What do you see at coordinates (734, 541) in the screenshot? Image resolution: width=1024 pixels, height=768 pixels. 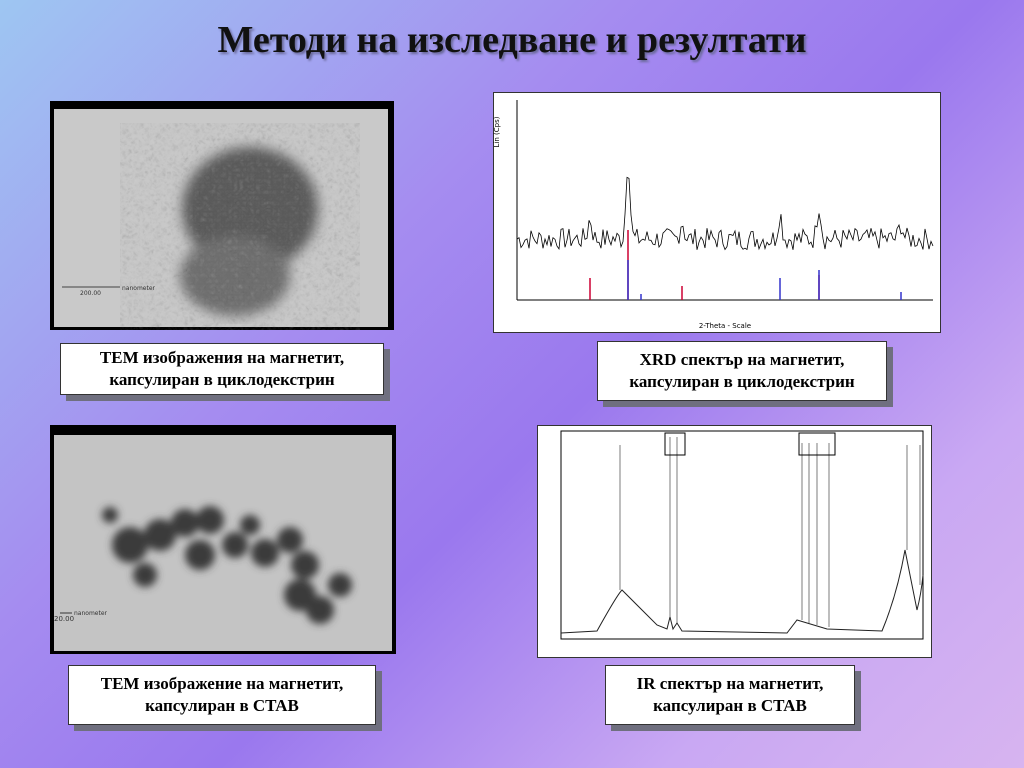 I see `ir-spectrum` at bounding box center [734, 541].